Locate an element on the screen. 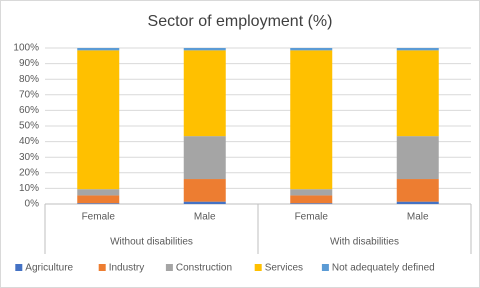  chart-title: Sector of employment (%) is located at coordinates (240, 21).